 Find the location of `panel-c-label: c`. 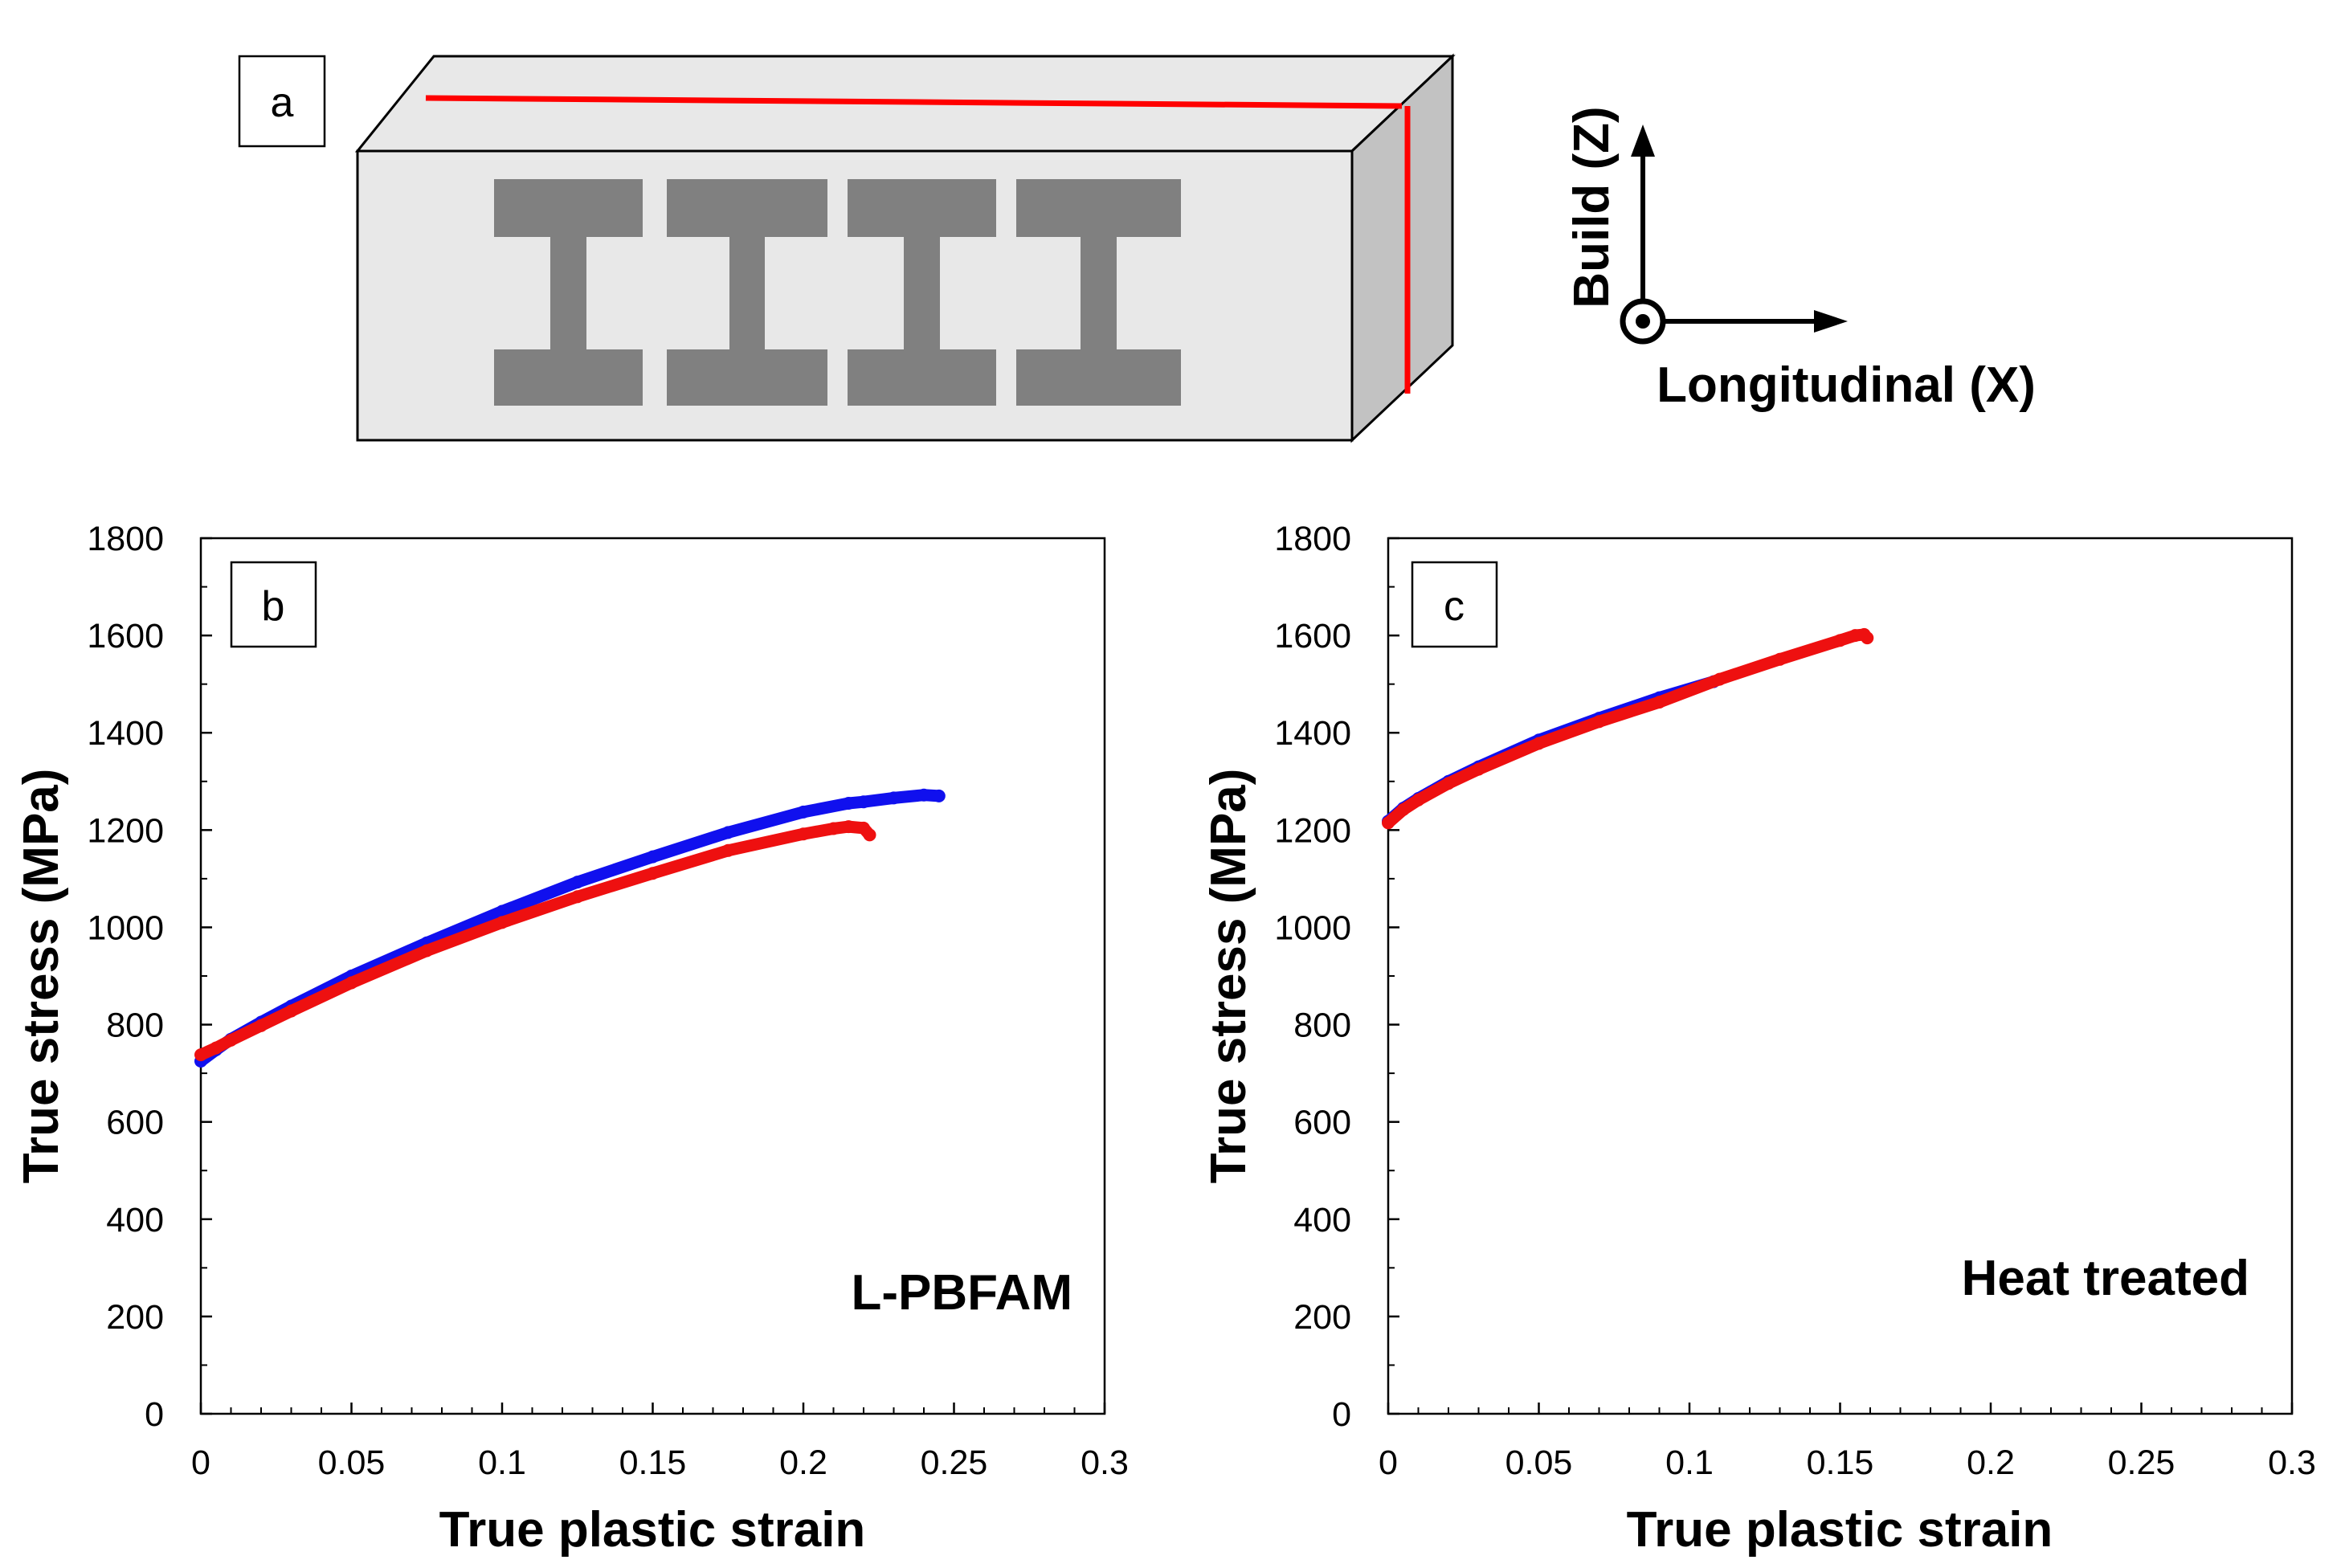

panel-c-label: c is located at coordinates (1454, 606).